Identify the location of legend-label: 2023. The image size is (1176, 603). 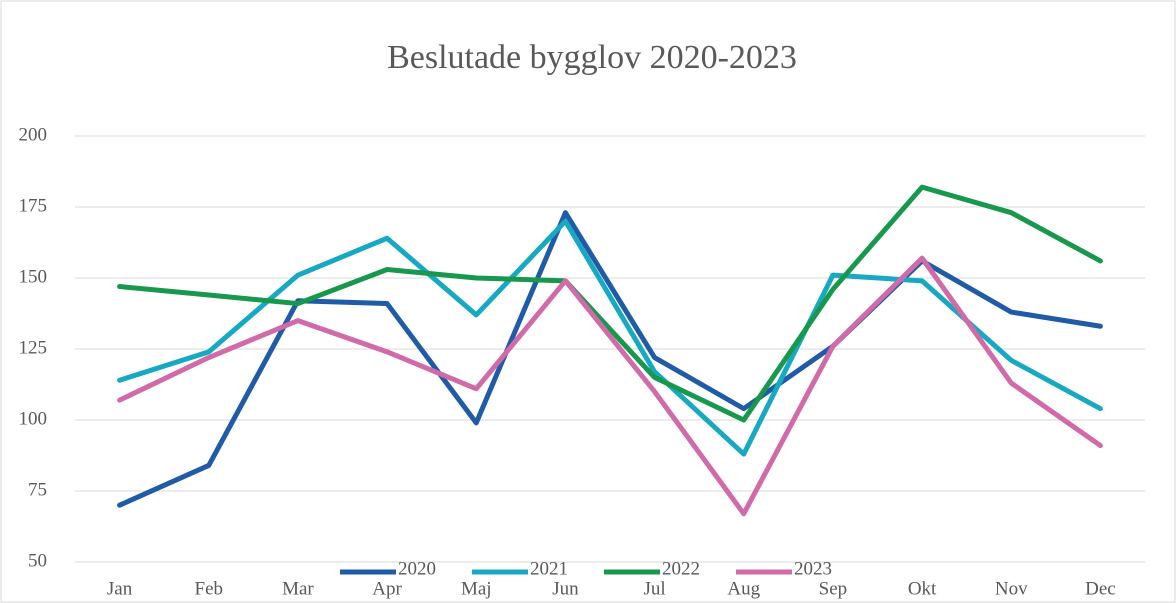
(813, 568).